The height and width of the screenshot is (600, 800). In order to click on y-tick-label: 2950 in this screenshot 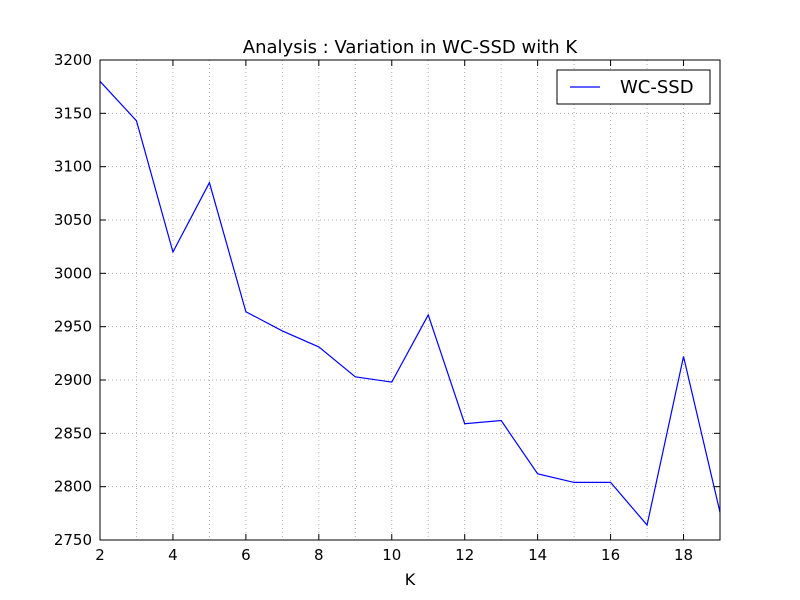, I will do `click(73, 327)`.